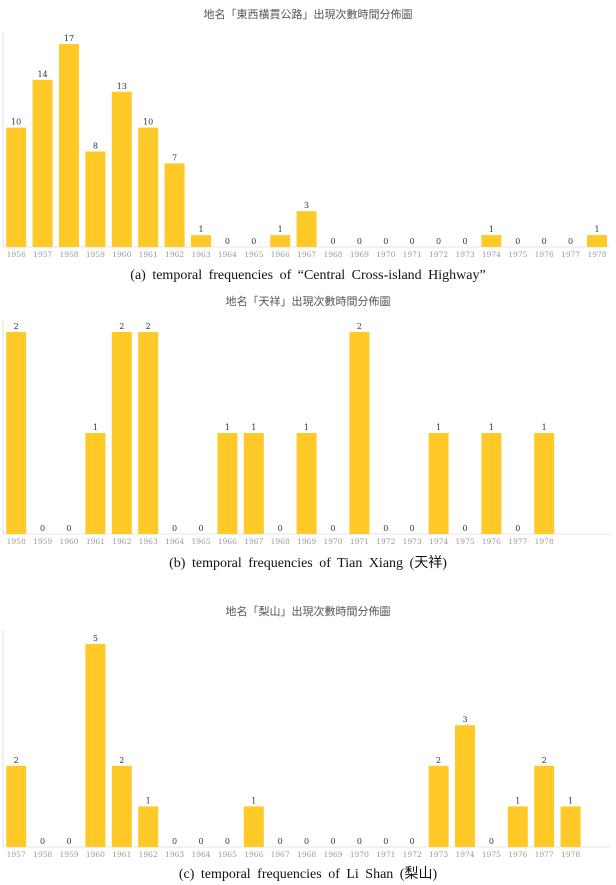 This screenshot has width=616, height=885. Describe the element at coordinates (332, 854) in the screenshot. I see `chart-c-tick-label-1969: 1969` at that location.